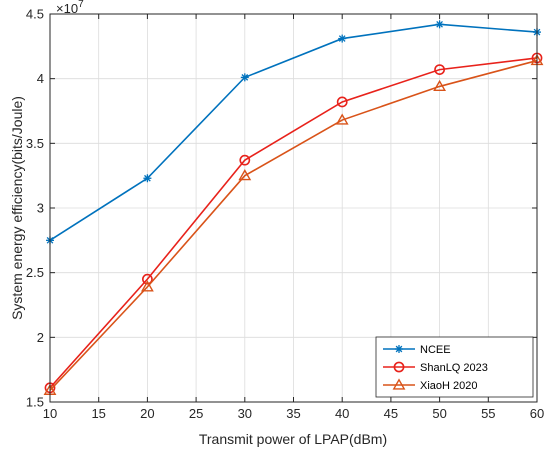  I want to click on y-tick-label: 1.5, so click(35, 402).